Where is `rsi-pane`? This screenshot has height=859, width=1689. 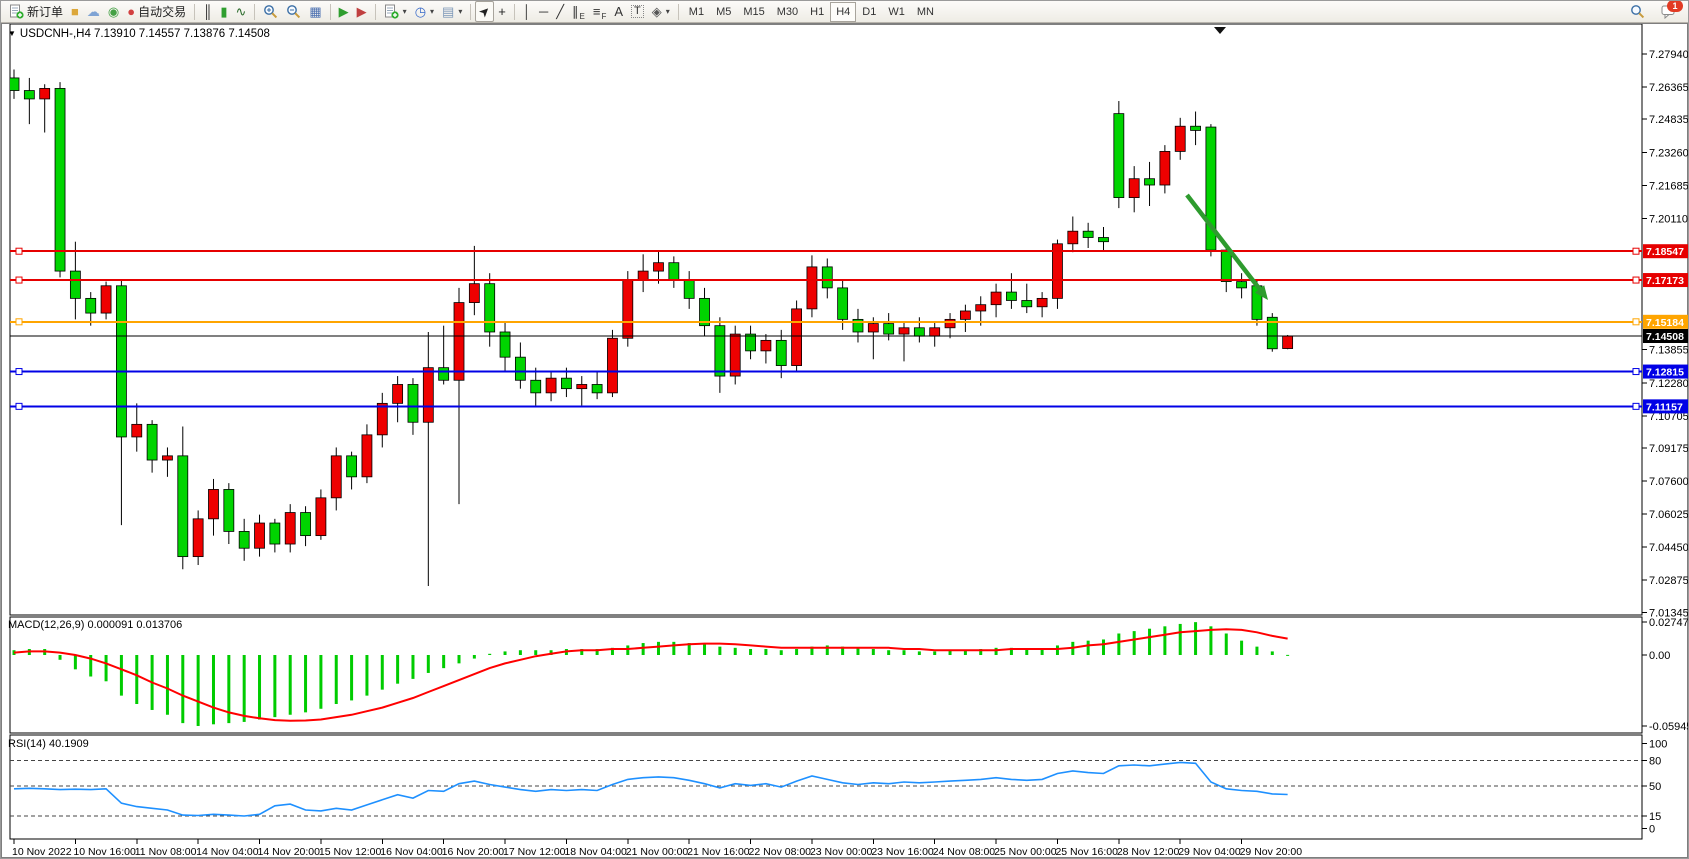 rsi-pane is located at coordinates (826, 787).